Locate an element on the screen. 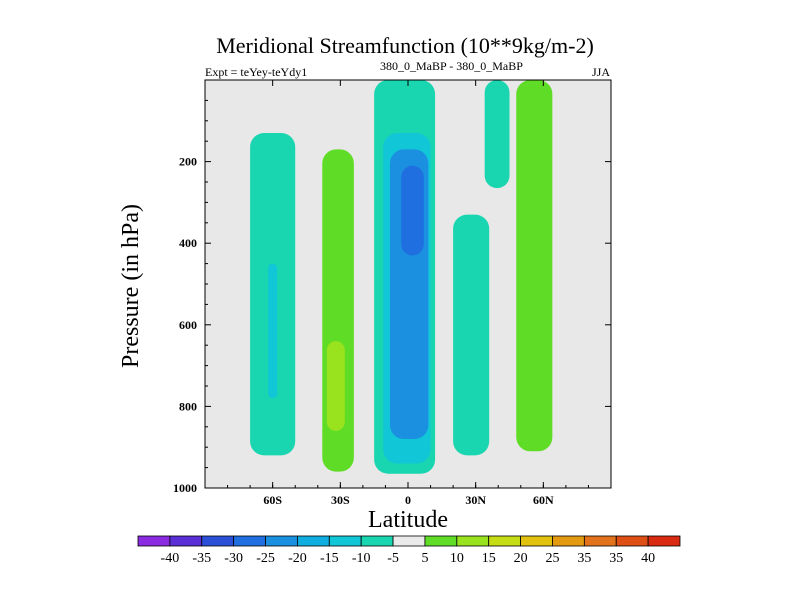 The image size is (800, 600). contour-region-cell-20N-lower is located at coordinates (471, 335).